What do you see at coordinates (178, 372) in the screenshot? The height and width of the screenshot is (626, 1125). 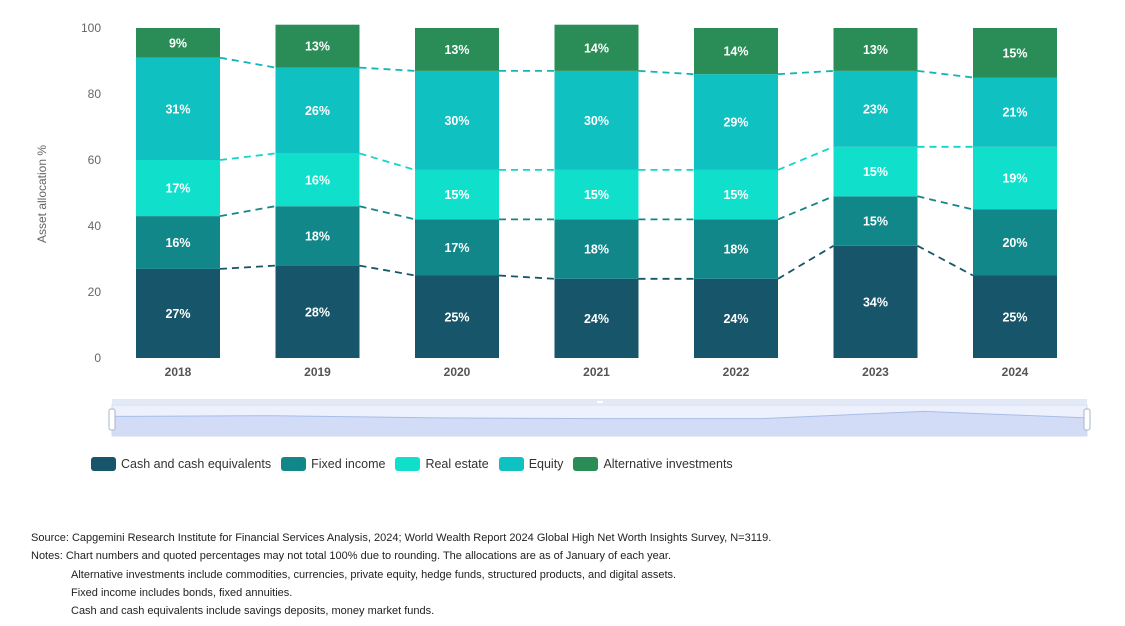 I see `x-tick-label: 2018` at bounding box center [178, 372].